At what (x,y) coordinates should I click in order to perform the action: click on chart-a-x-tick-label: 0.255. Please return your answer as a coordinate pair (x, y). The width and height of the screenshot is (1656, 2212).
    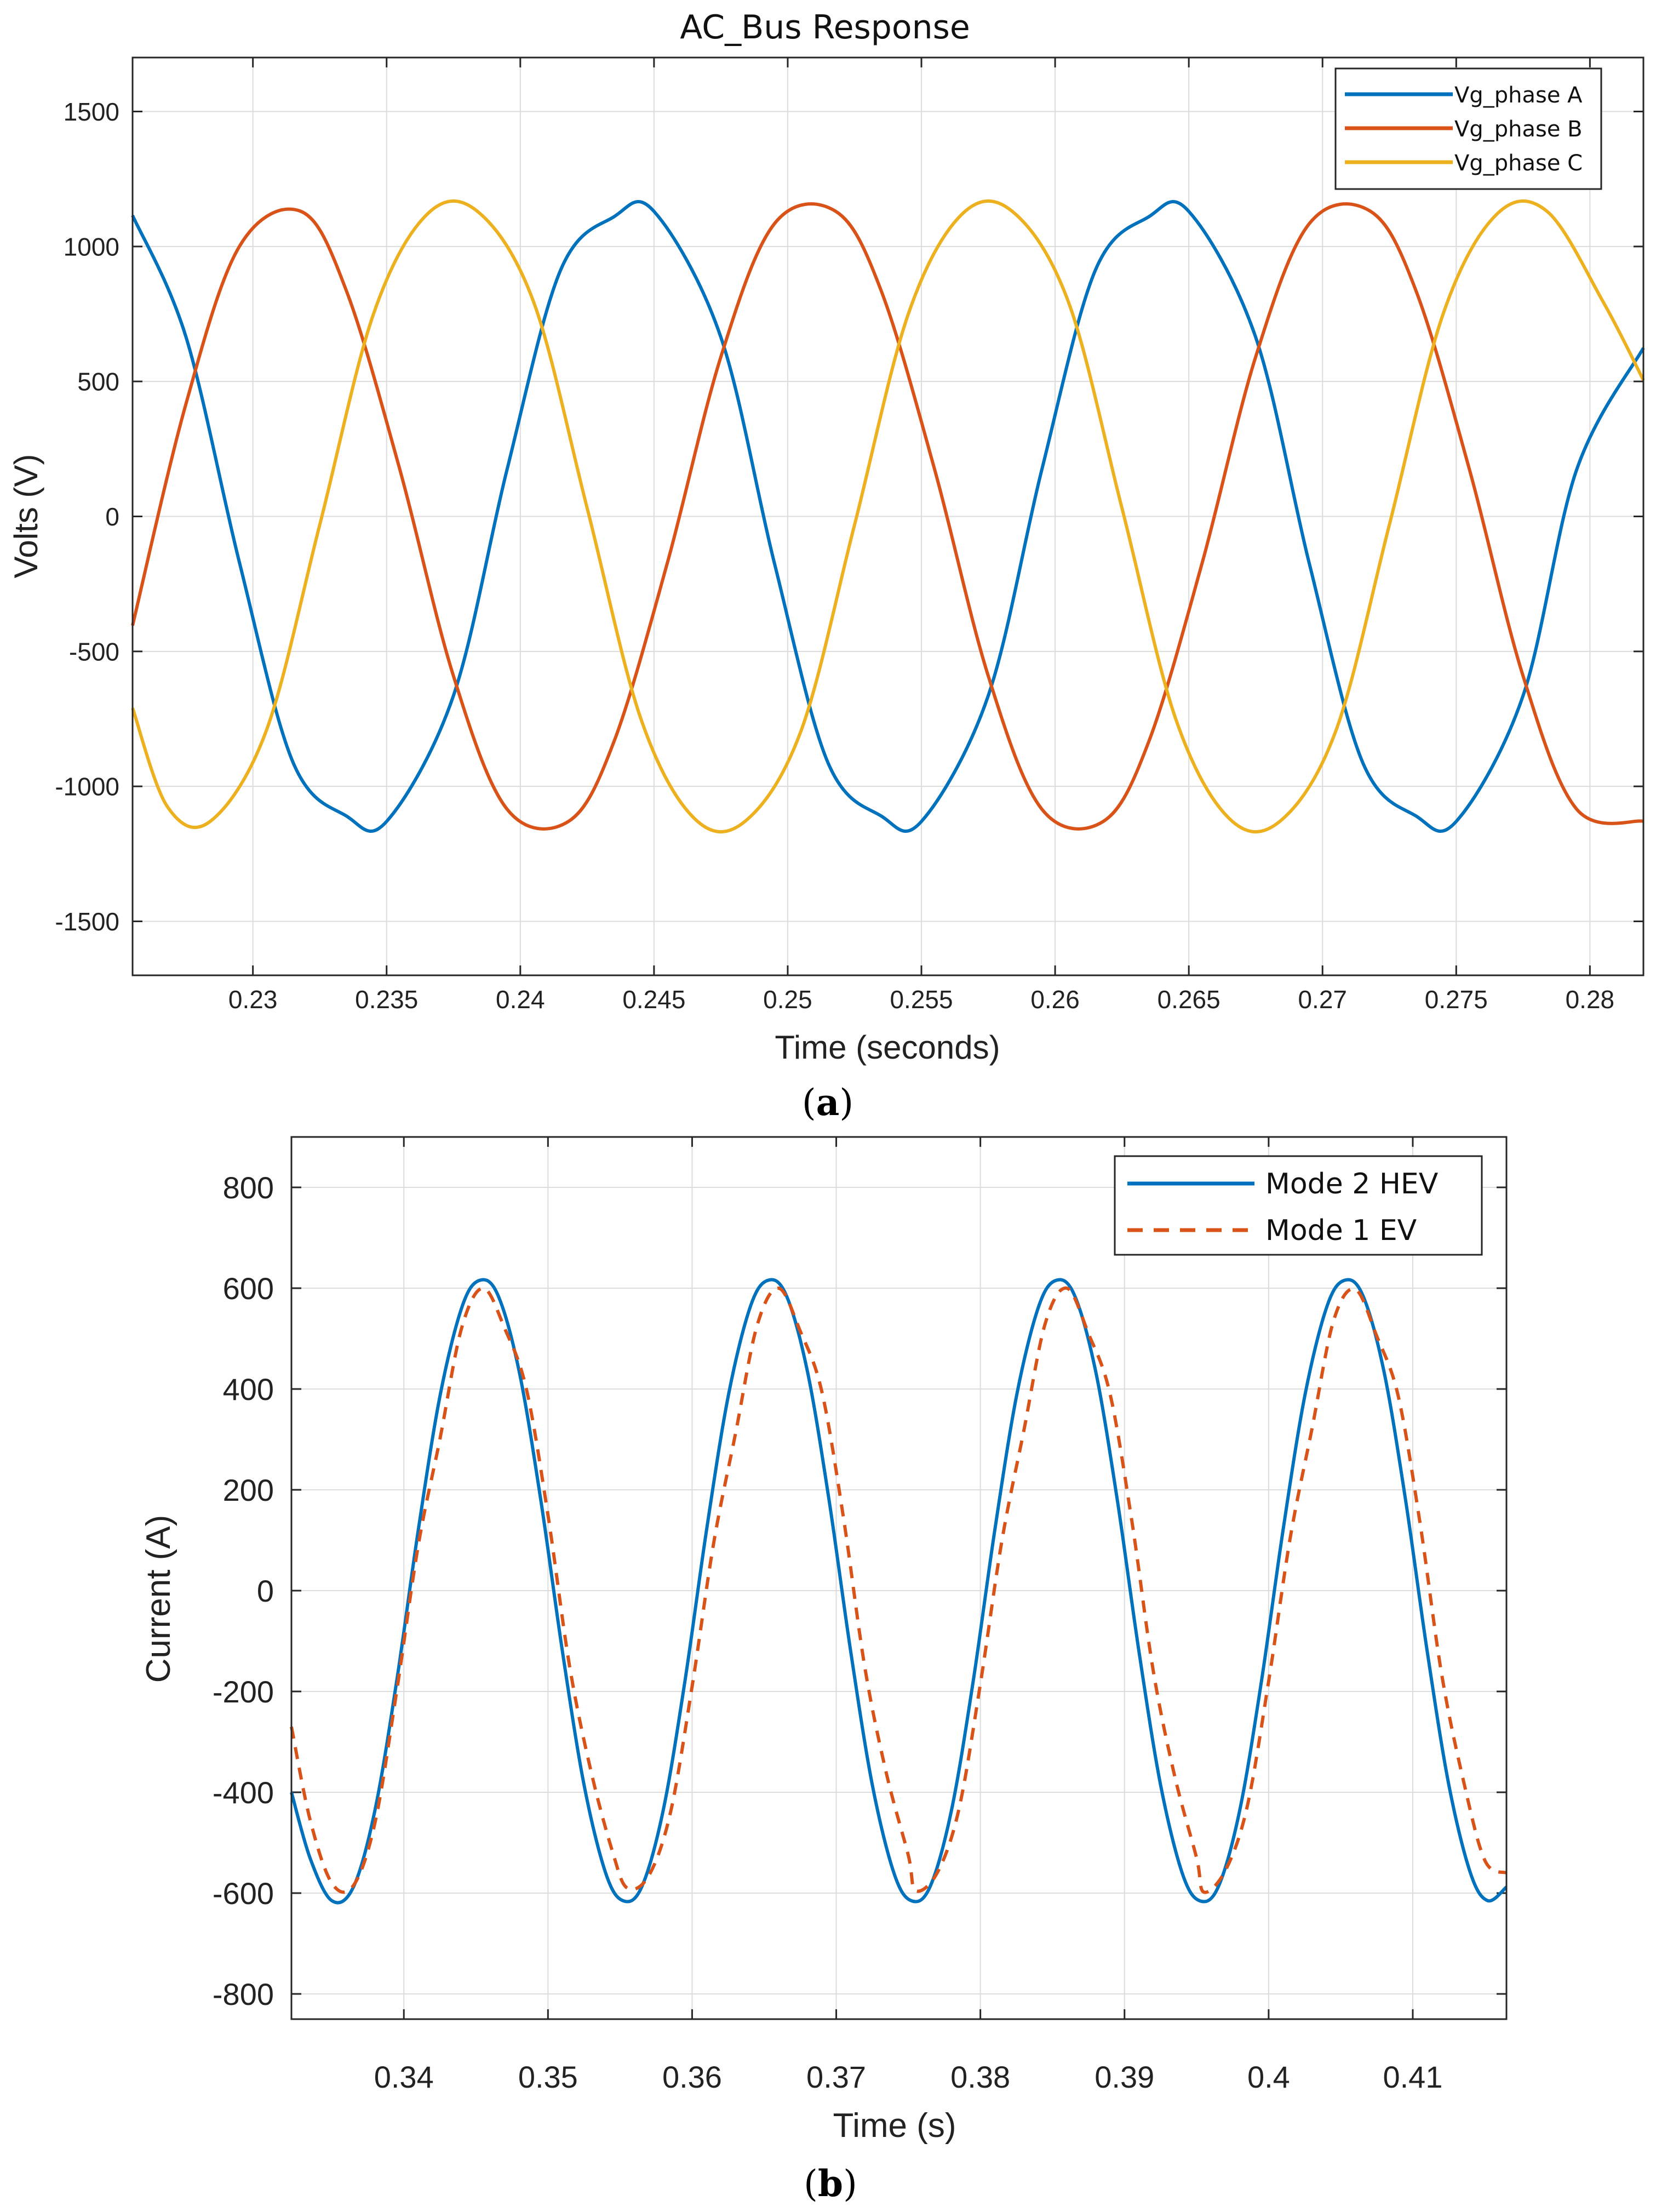
    Looking at the image, I should click on (922, 1000).